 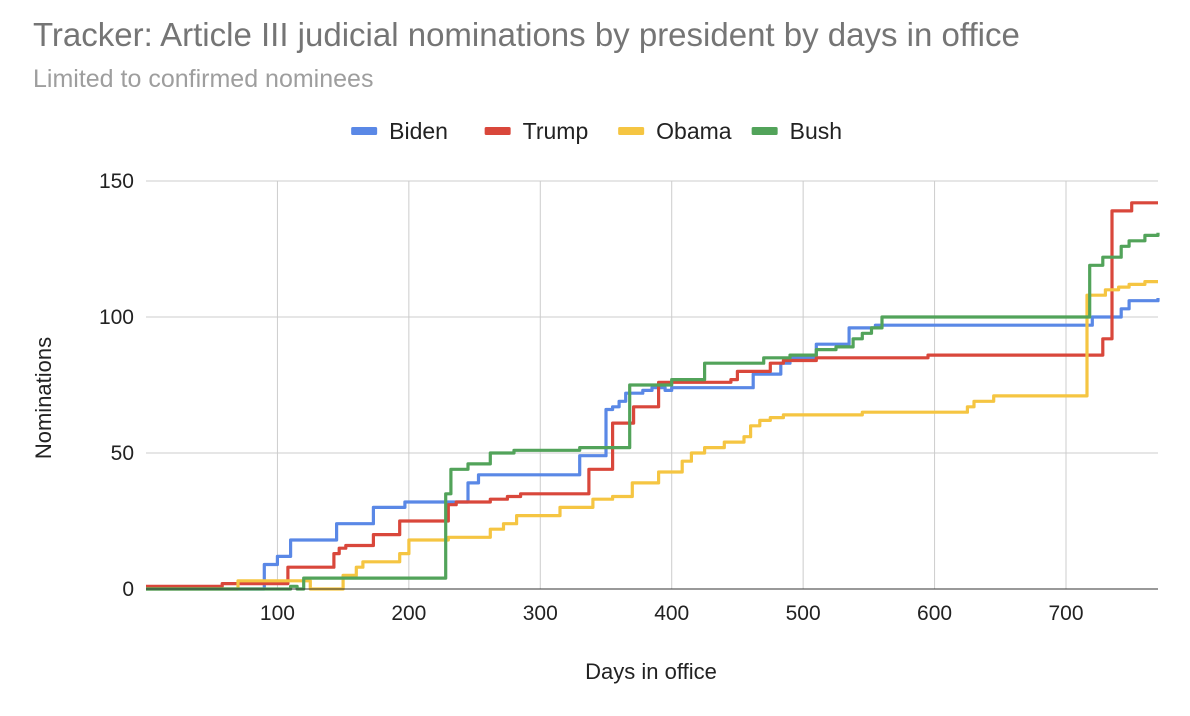 I want to click on x-tick-label-700: 700, so click(x=1065, y=613).